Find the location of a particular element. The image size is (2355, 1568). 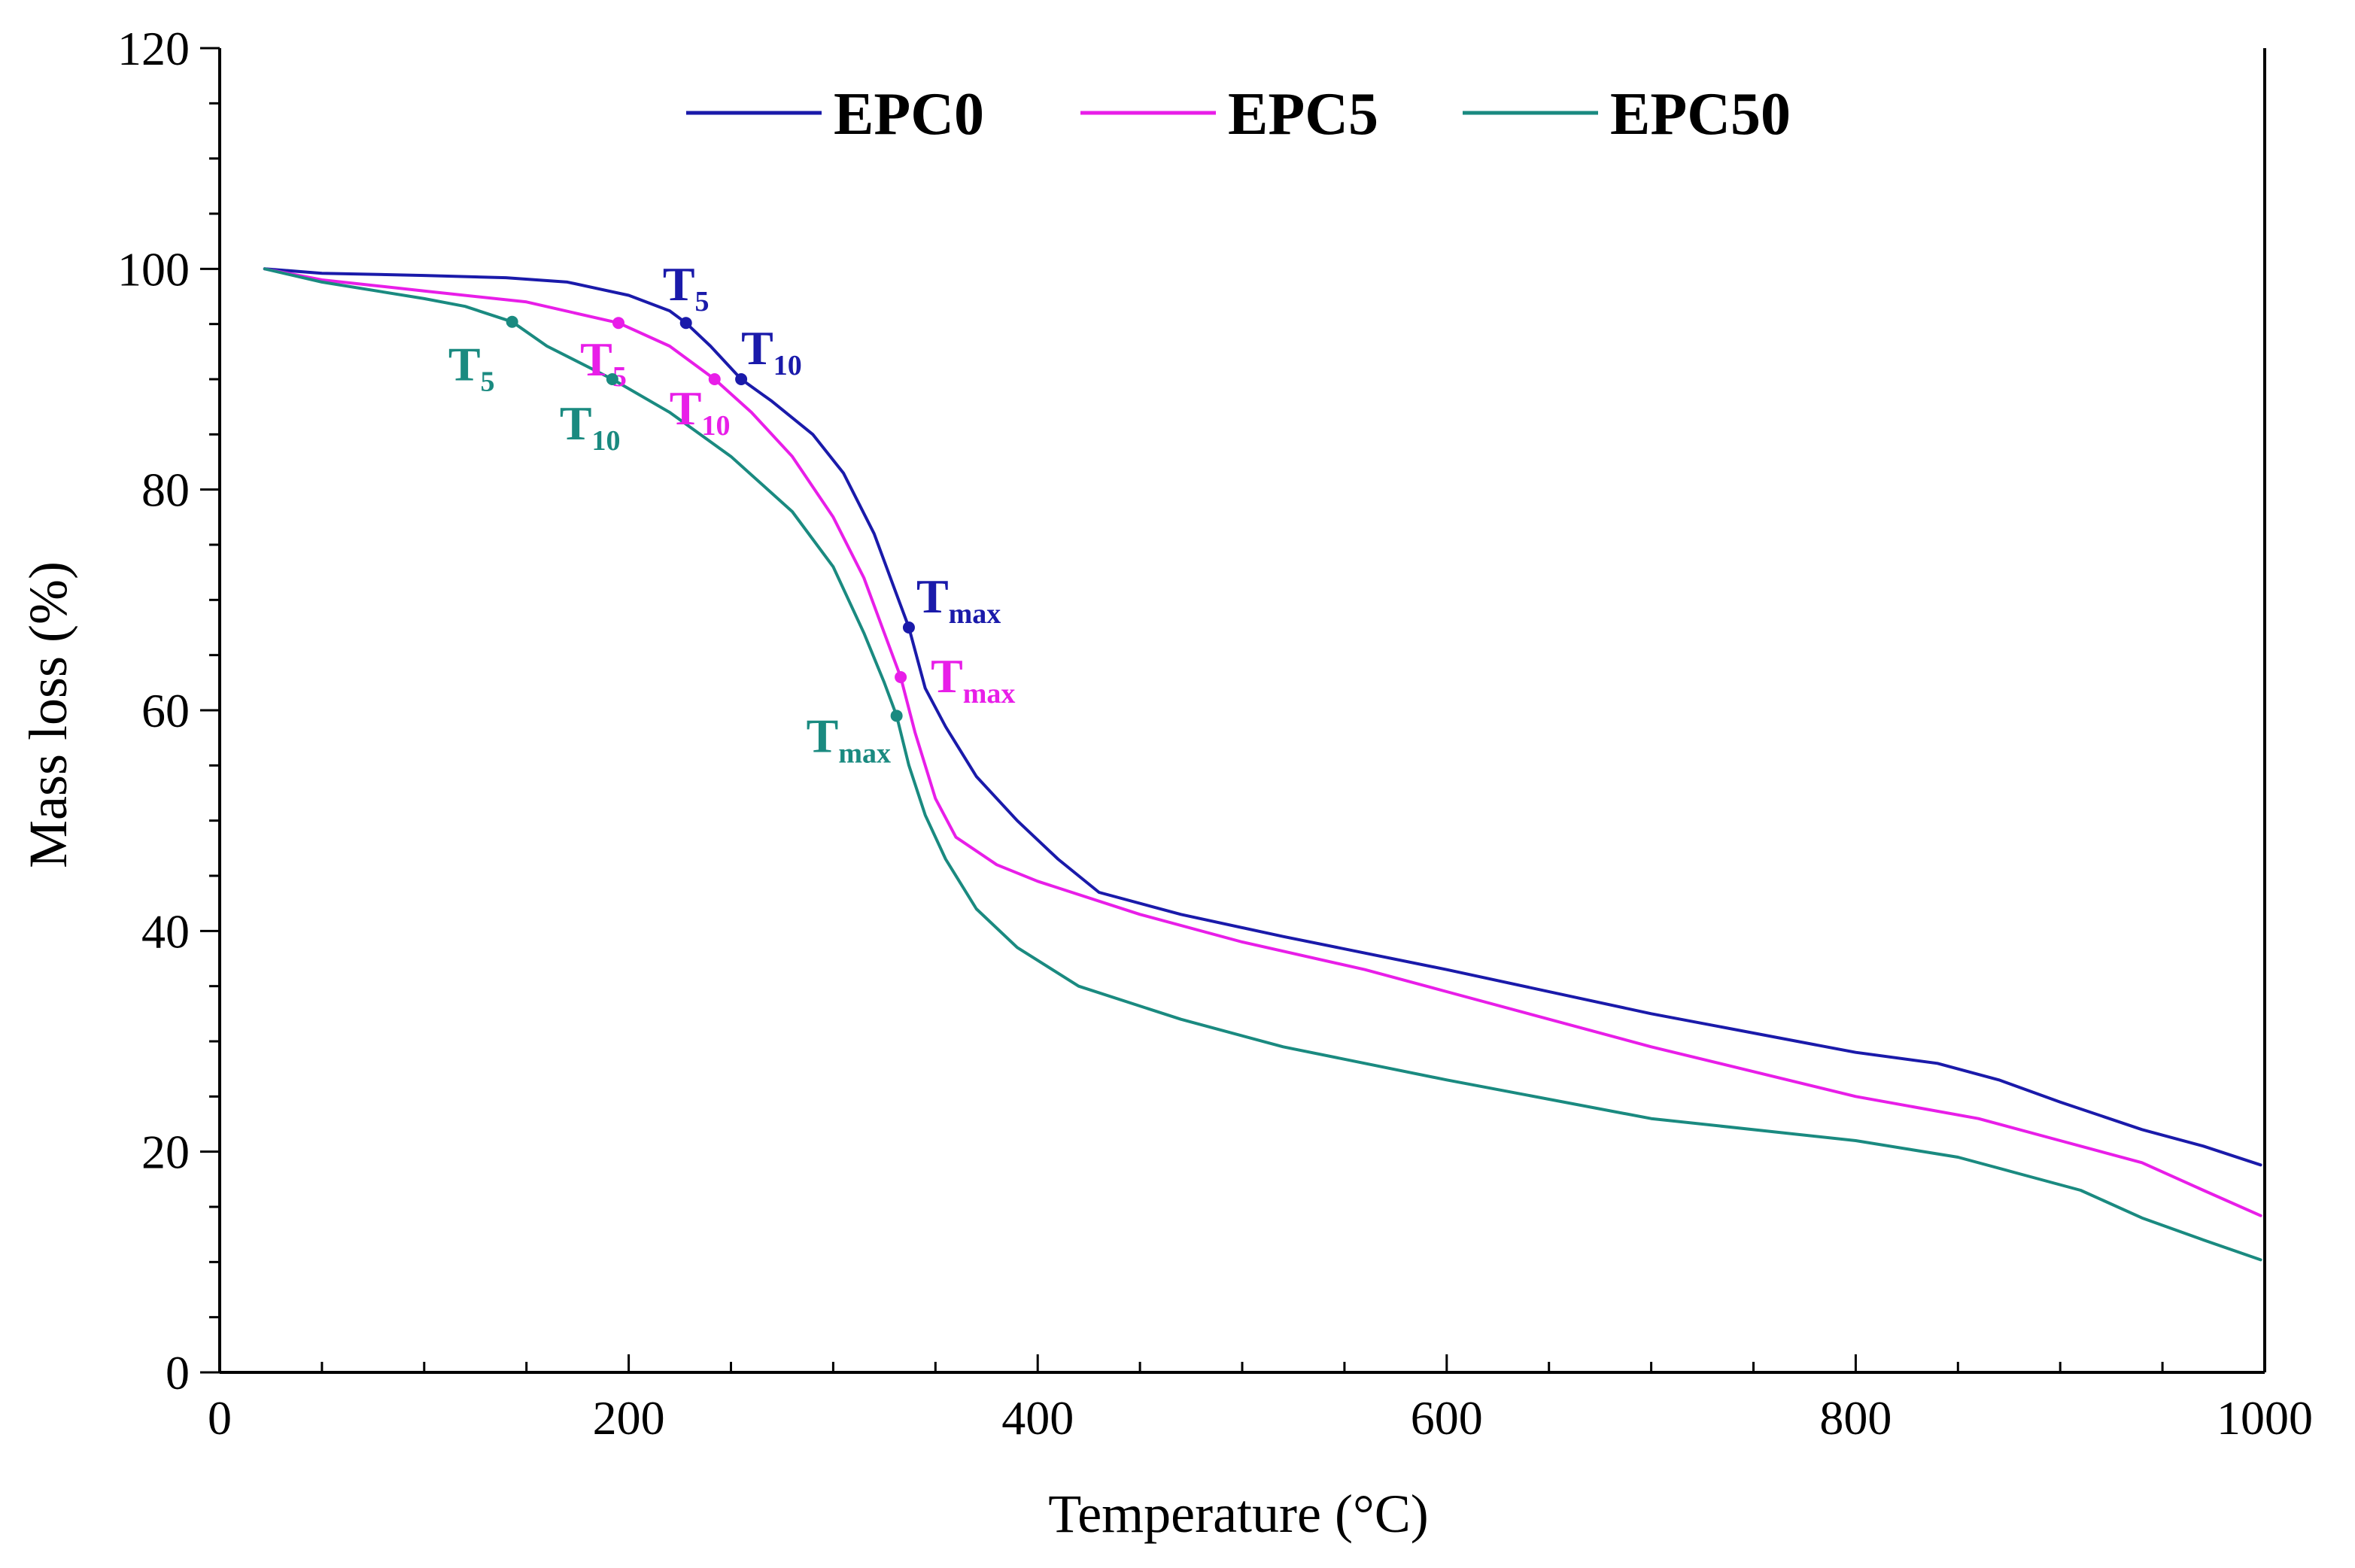

y-tick-label: 20 is located at coordinates (165, 1152).